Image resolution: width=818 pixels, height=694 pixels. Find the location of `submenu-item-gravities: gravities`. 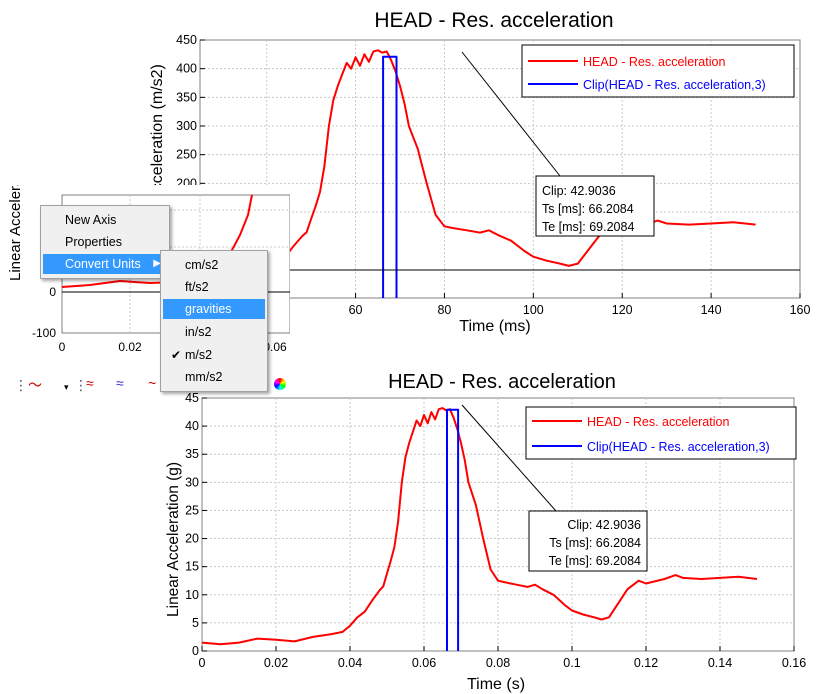

submenu-item-gravities: gravities is located at coordinates (214, 309).